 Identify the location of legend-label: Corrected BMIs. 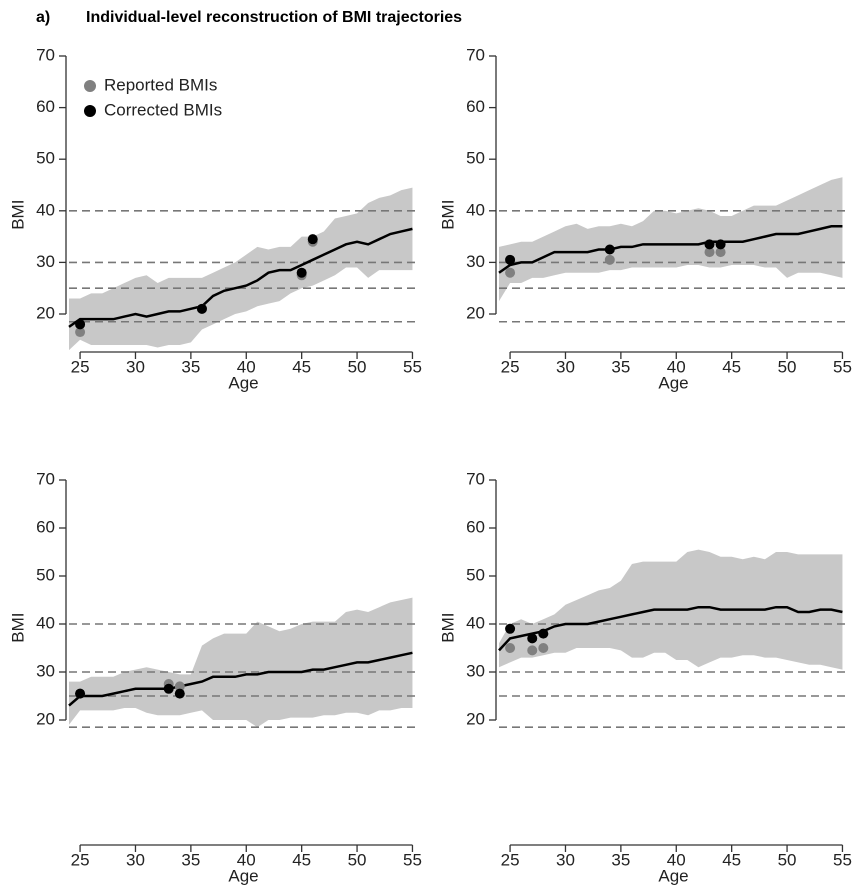
(163, 109).